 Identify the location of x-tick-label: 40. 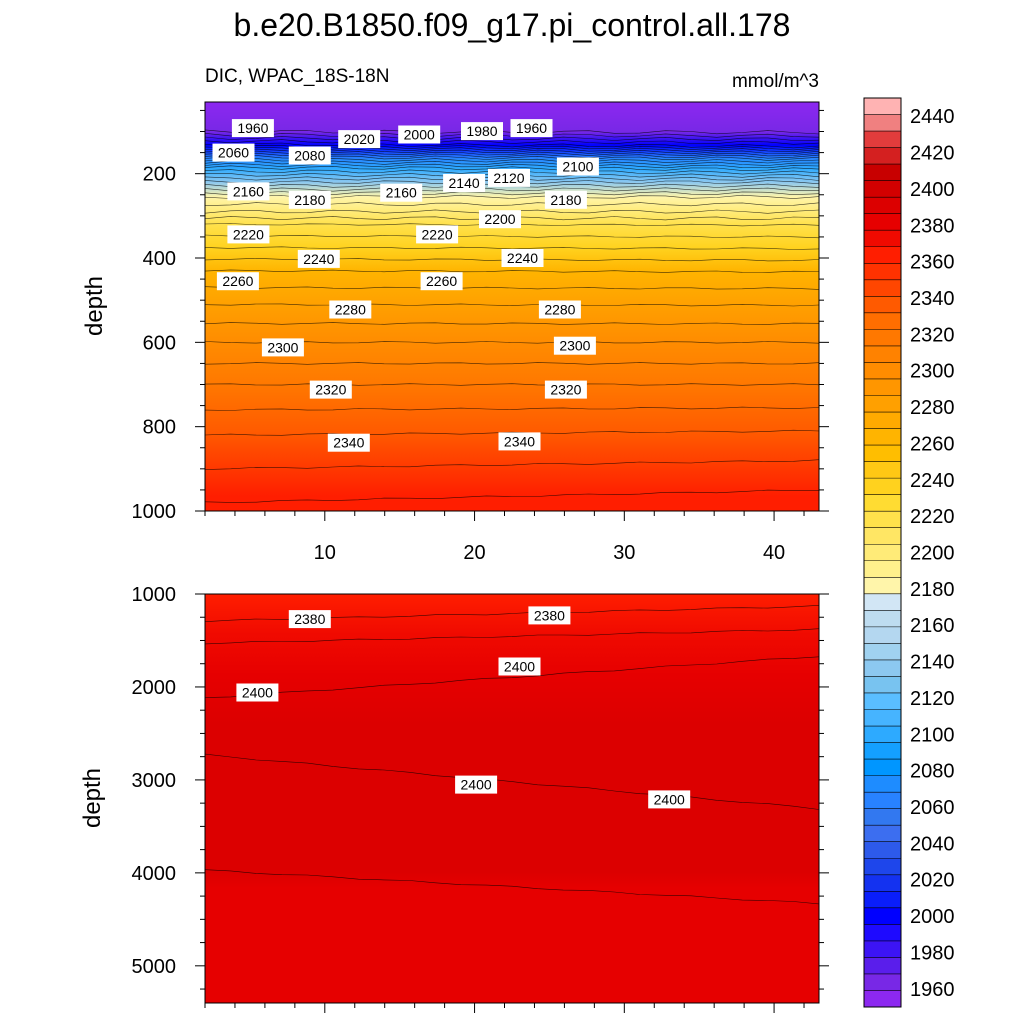
(774, 553).